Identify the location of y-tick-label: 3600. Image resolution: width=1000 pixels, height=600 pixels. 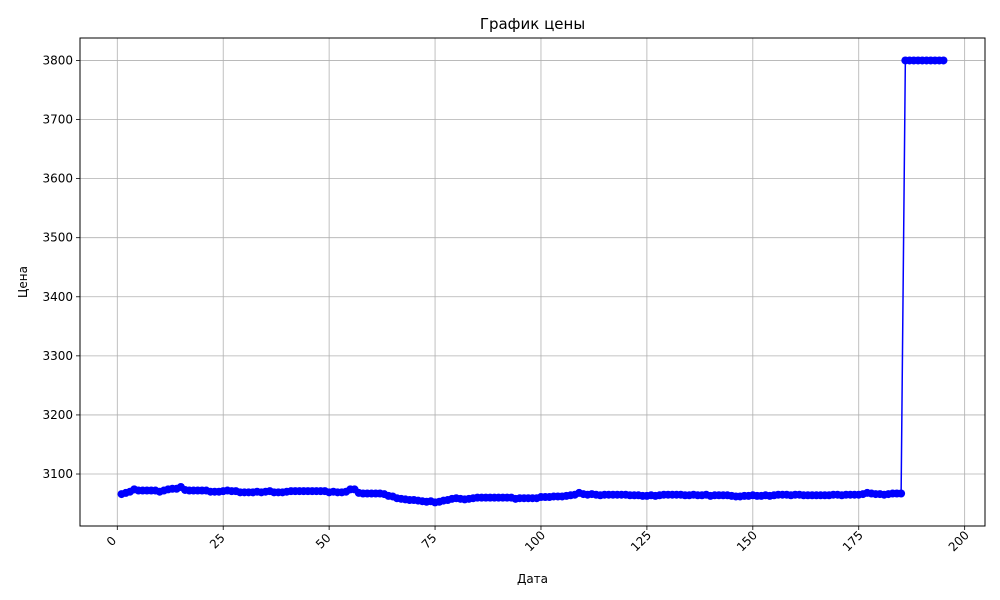
(57, 179).